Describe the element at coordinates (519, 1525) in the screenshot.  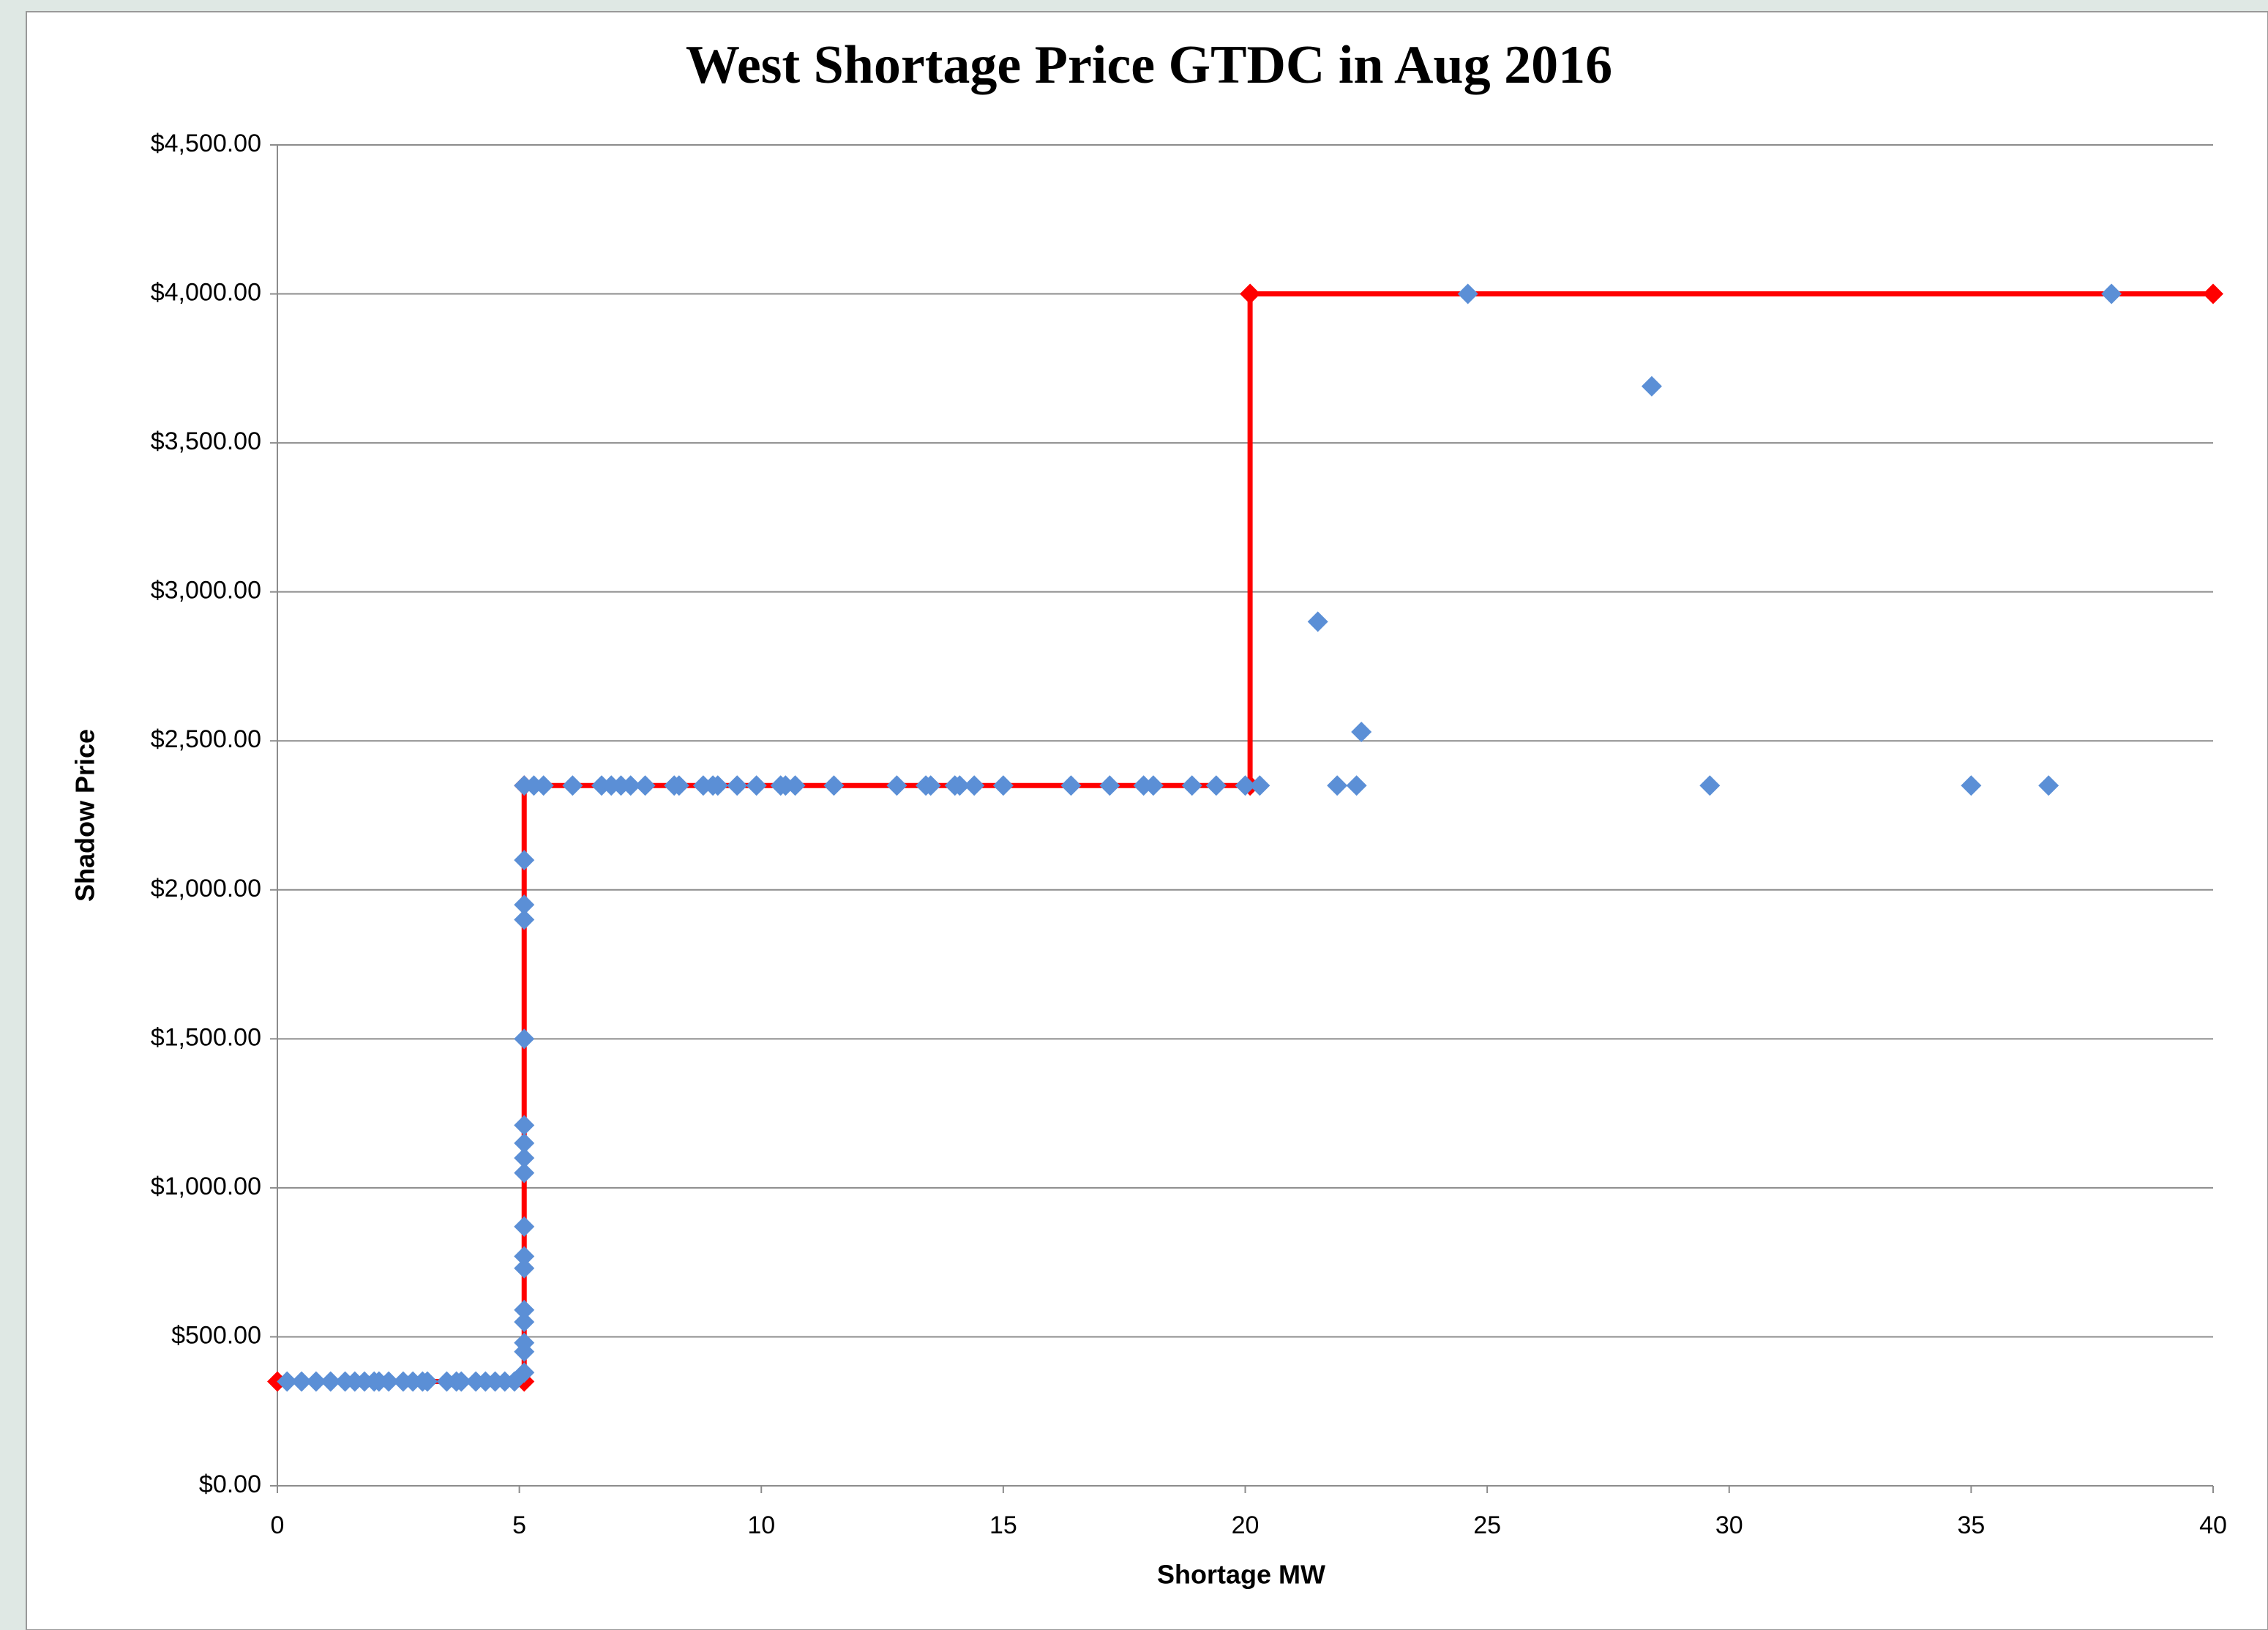
I see `x-tick-label: 5` at that location.